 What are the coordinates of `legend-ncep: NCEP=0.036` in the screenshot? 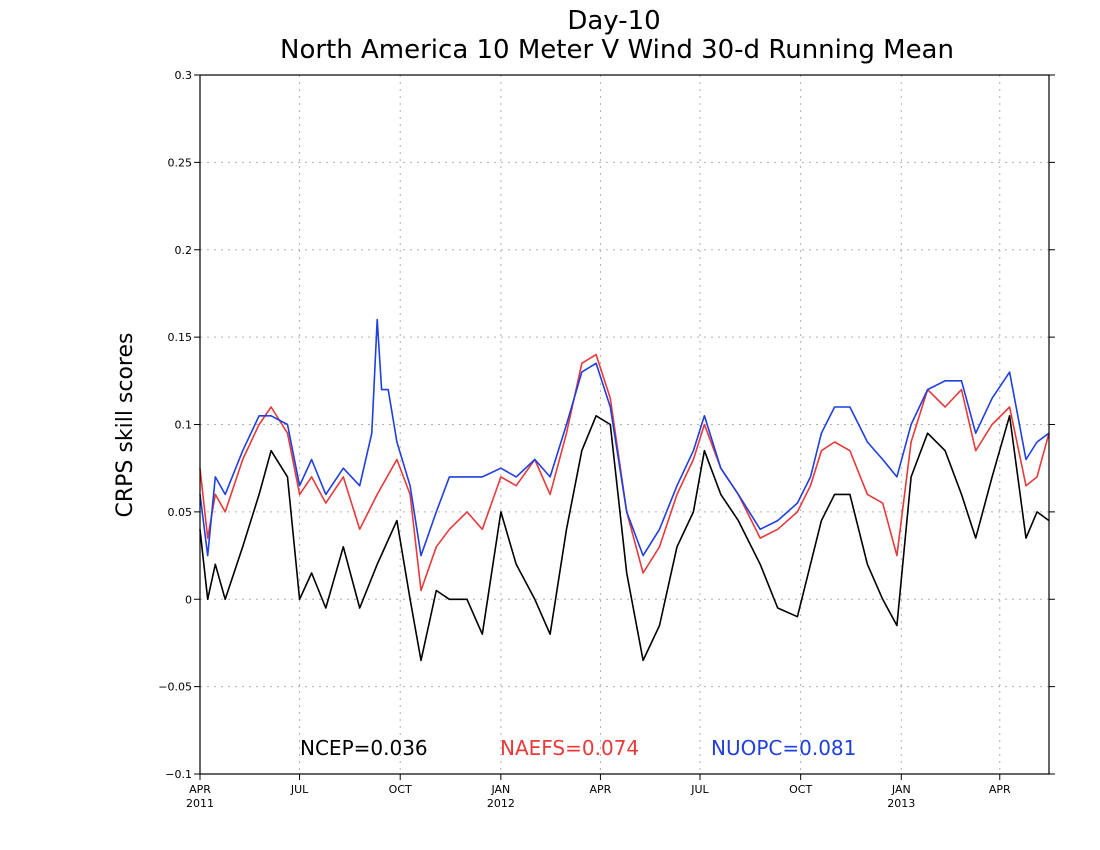 It's located at (364, 748).